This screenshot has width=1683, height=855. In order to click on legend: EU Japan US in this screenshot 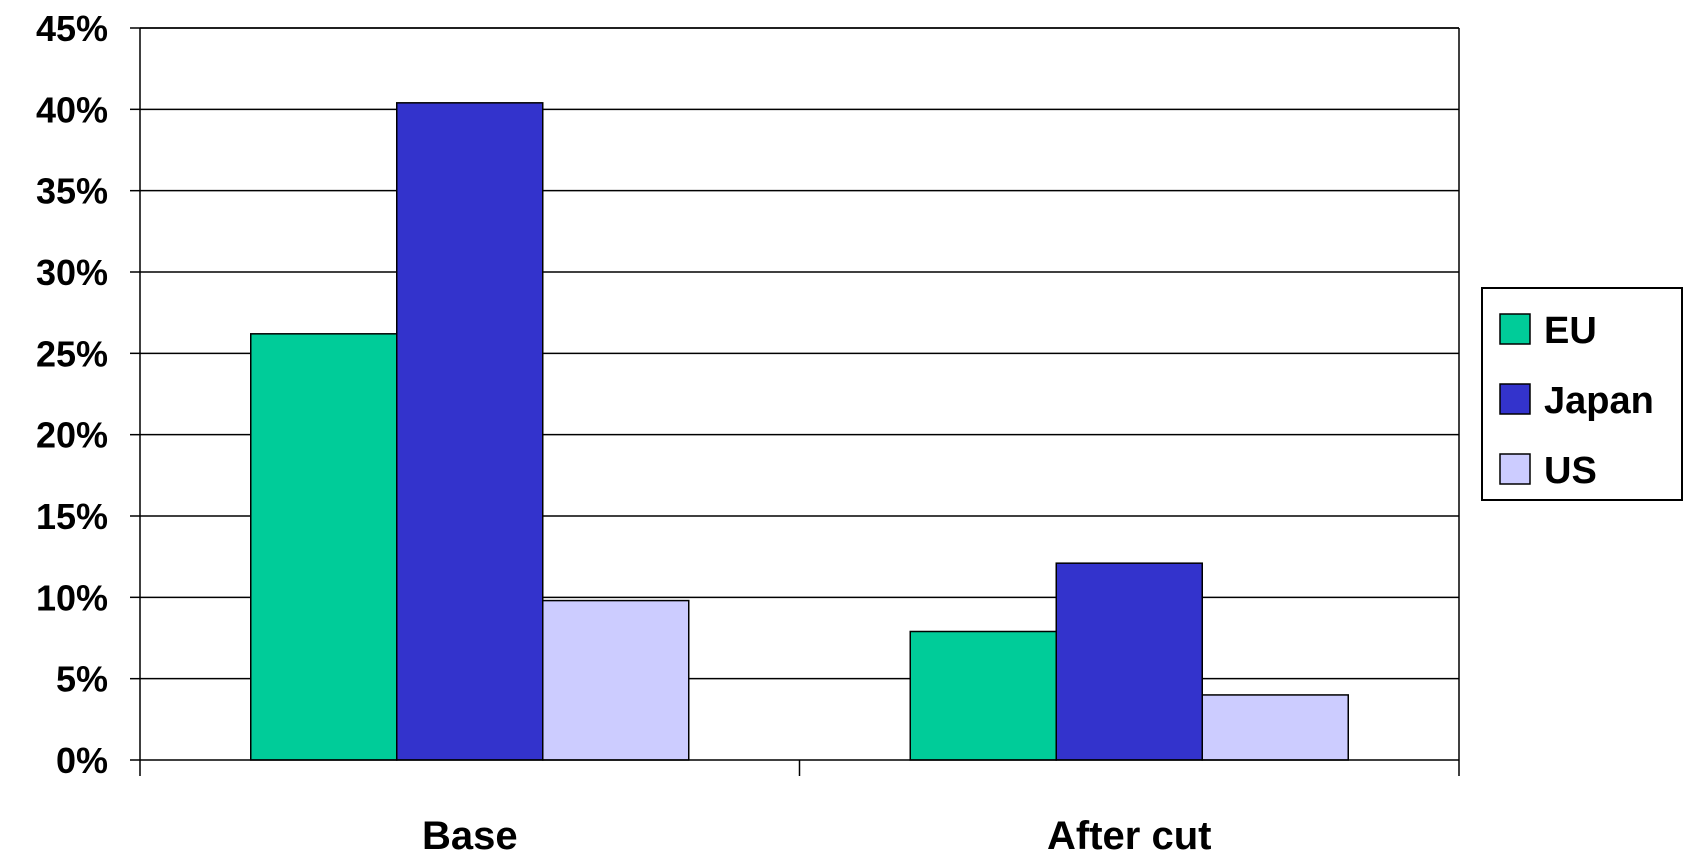, I will do `click(1582, 394)`.